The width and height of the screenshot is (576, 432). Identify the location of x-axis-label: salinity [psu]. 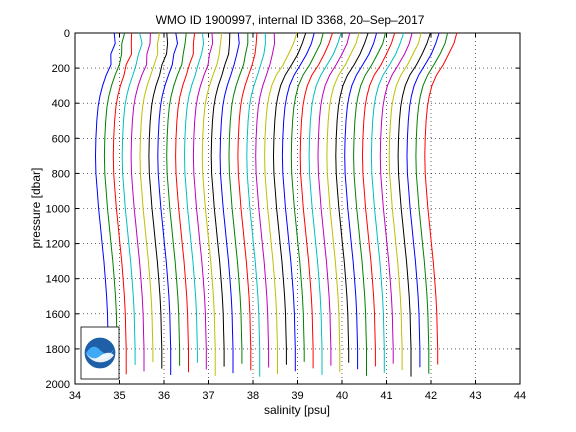
(297, 410).